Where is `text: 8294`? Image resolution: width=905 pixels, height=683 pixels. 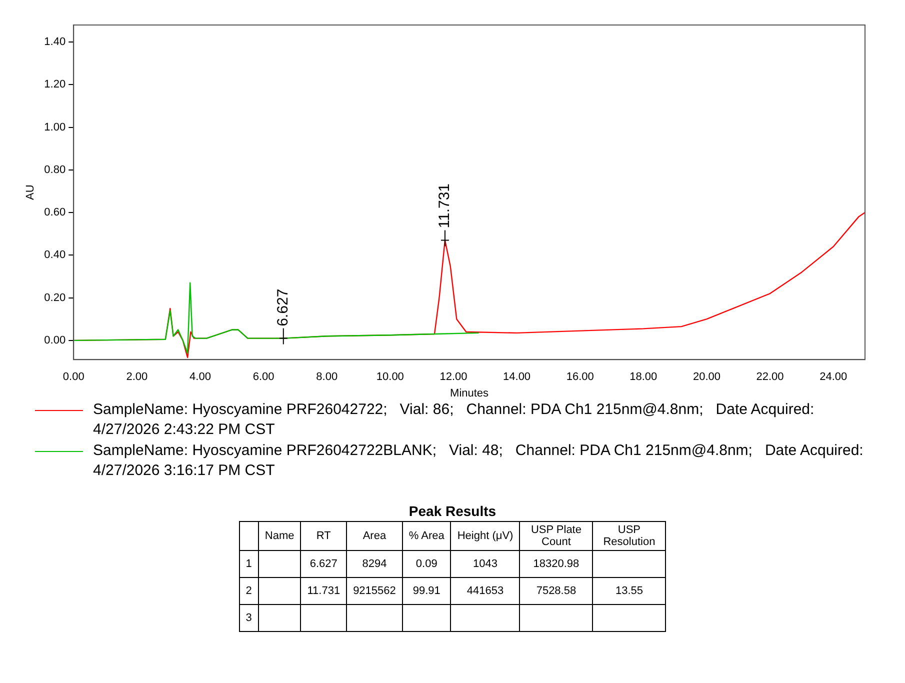 text: 8294 is located at coordinates (374, 564).